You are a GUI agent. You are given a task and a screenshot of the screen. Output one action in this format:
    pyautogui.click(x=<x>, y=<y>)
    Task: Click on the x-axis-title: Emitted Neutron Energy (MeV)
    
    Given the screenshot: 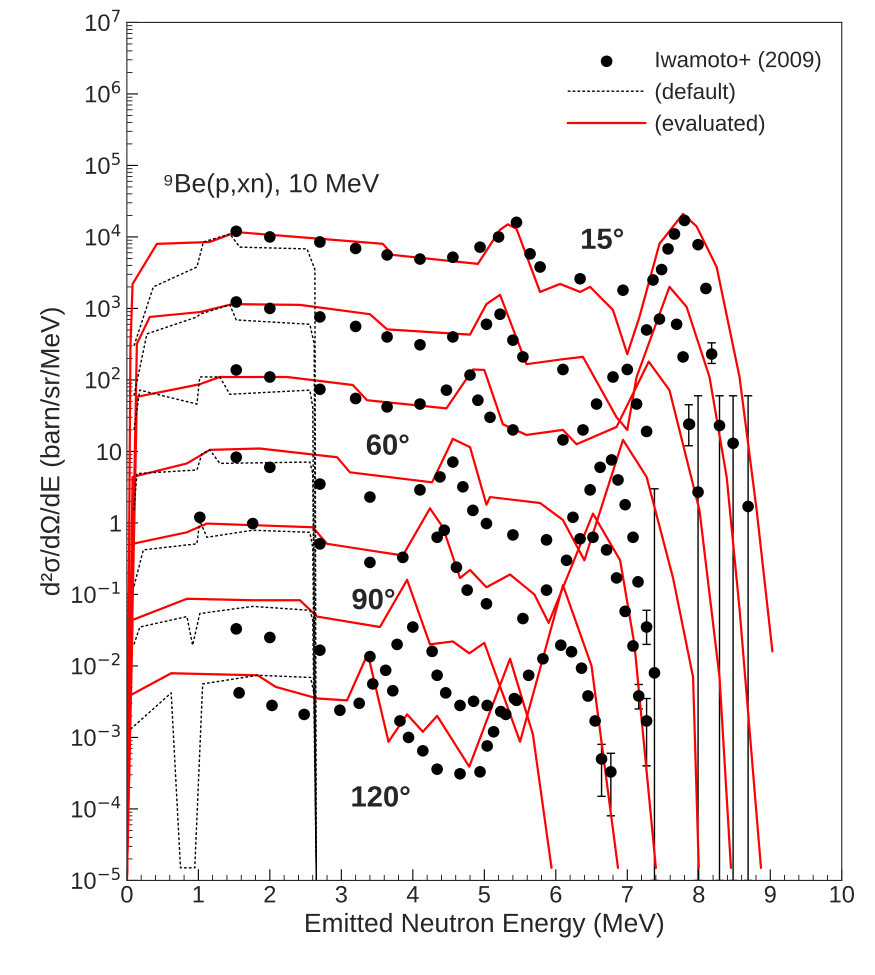 What is the action you would take?
    pyautogui.click(x=485, y=925)
    